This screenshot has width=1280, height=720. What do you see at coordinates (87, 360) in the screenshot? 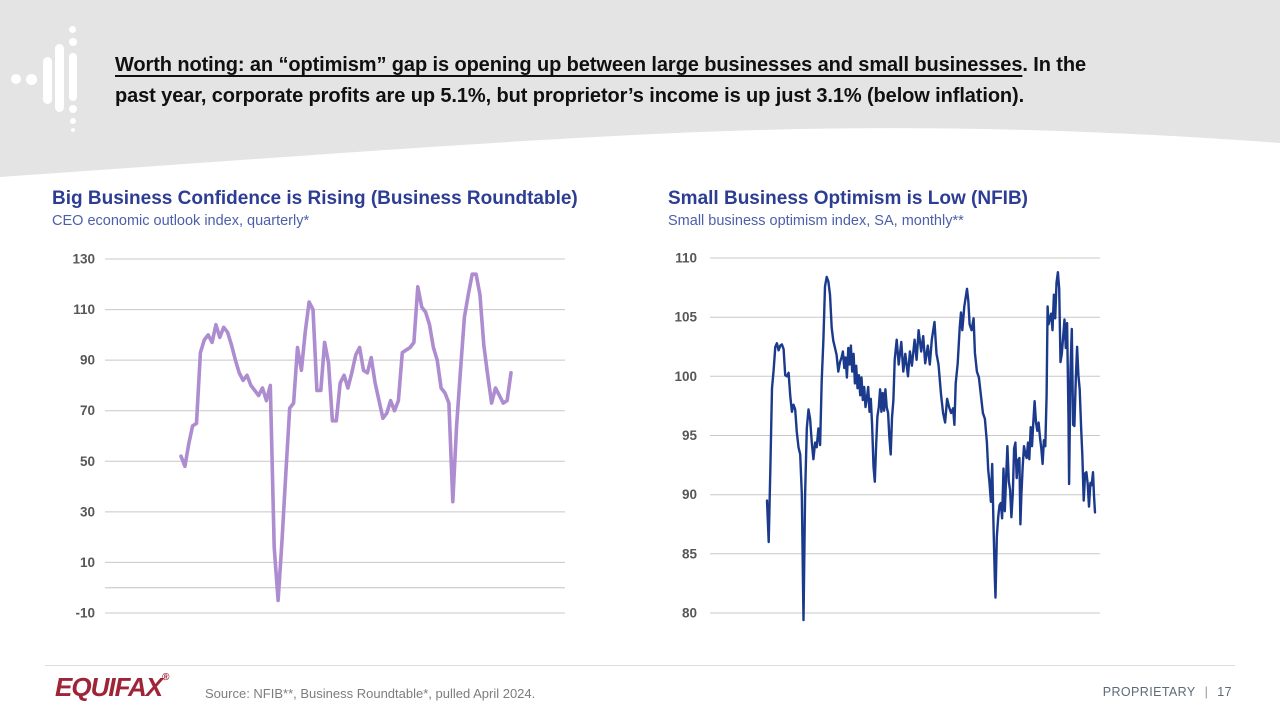
I see `left-chart-y-tick-label: 90` at bounding box center [87, 360].